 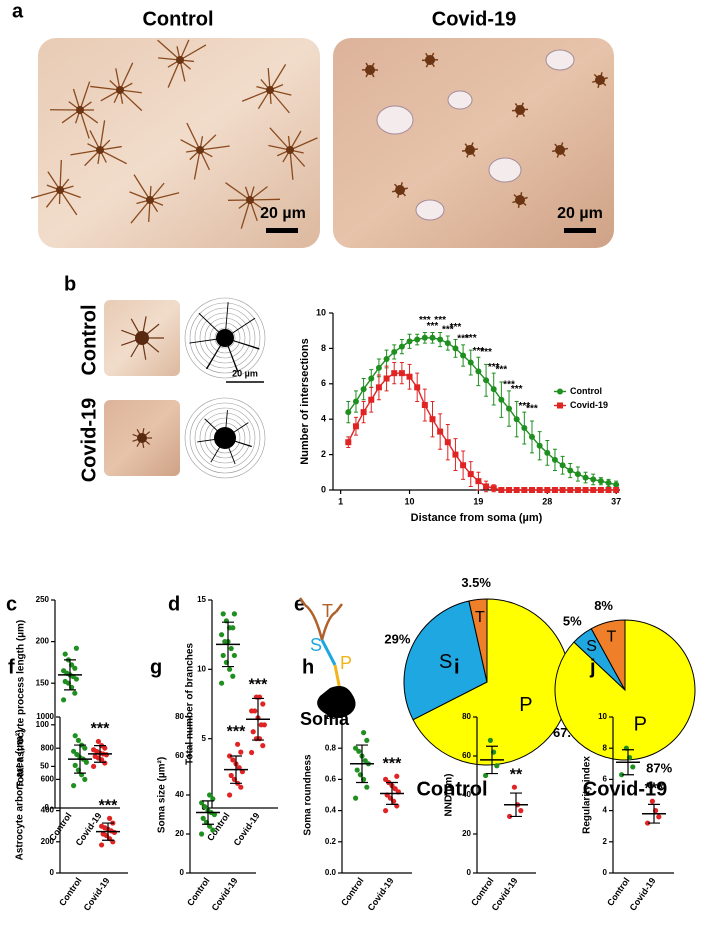 What do you see at coordinates (466, 755) in the screenshot?
I see `y-tick-label: 60` at bounding box center [466, 755].